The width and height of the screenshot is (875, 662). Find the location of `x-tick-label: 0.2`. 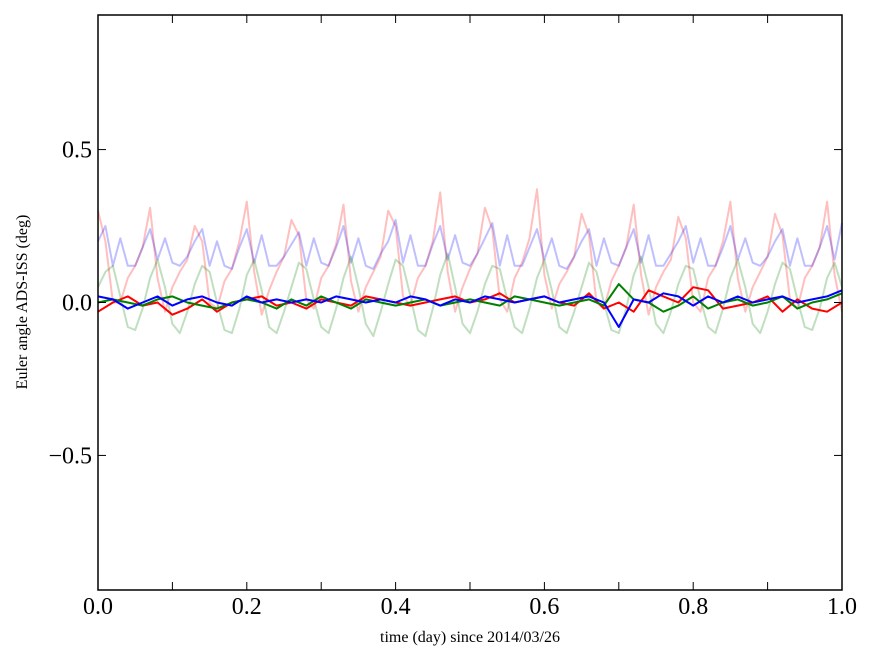

x-tick-label: 0.2 is located at coordinates (247, 607).